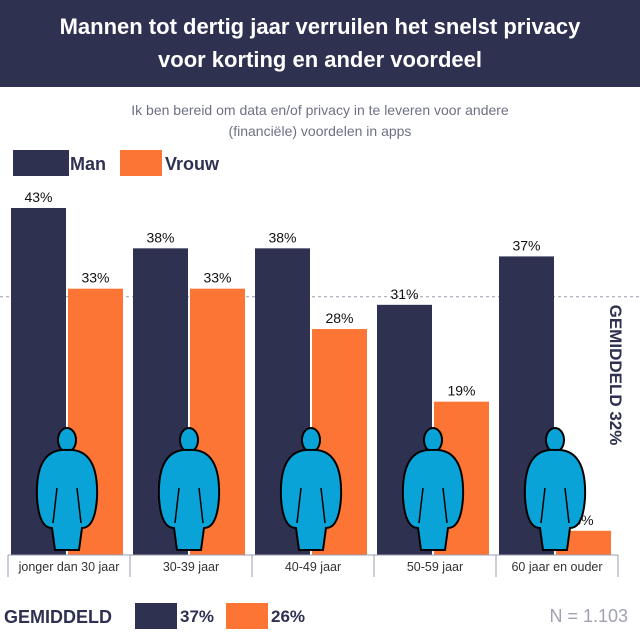  What do you see at coordinates (141, 163) in the screenshot?
I see `legend-swatch-vrouw` at bounding box center [141, 163].